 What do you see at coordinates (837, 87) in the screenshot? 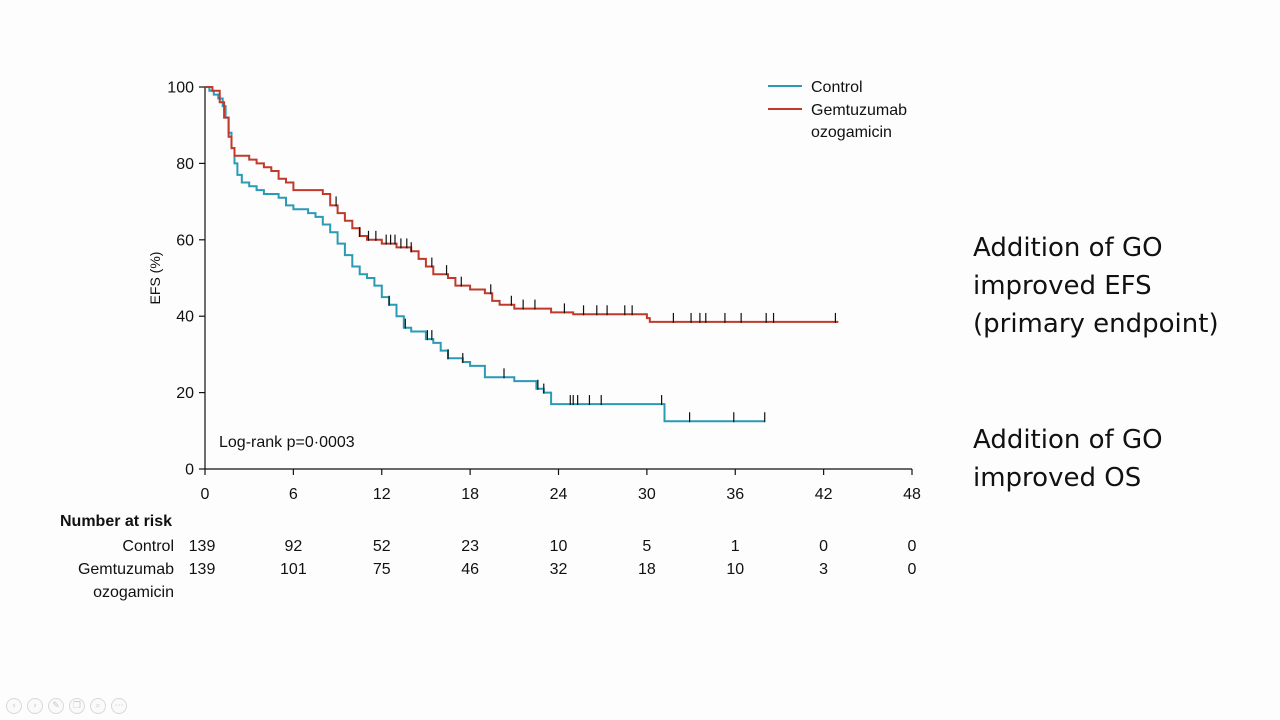
I see `legend-label-control: Control` at bounding box center [837, 87].